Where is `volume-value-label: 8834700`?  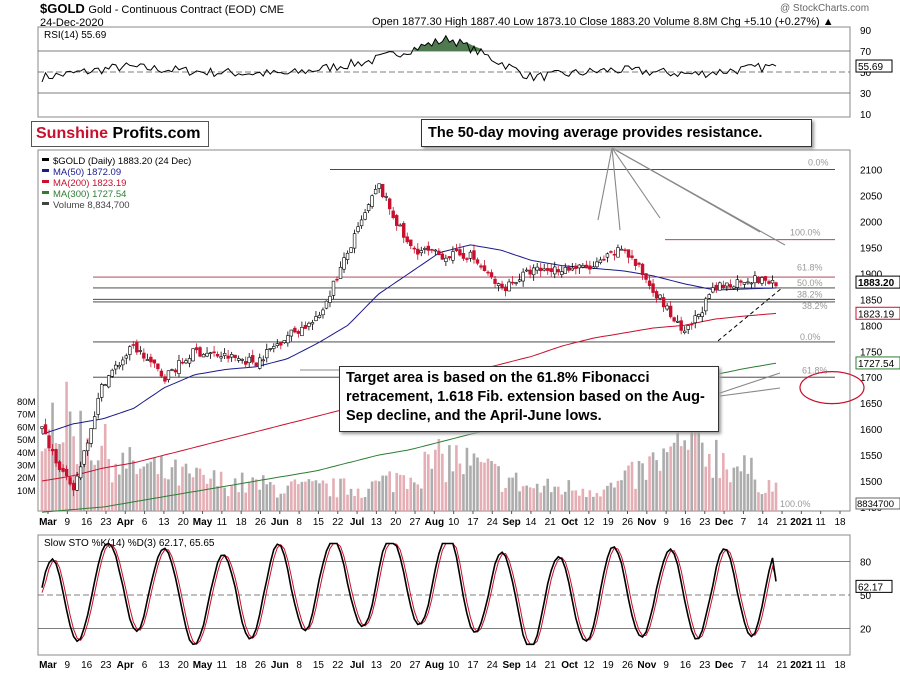
volume-value-label: 8834700 is located at coordinates (875, 504).